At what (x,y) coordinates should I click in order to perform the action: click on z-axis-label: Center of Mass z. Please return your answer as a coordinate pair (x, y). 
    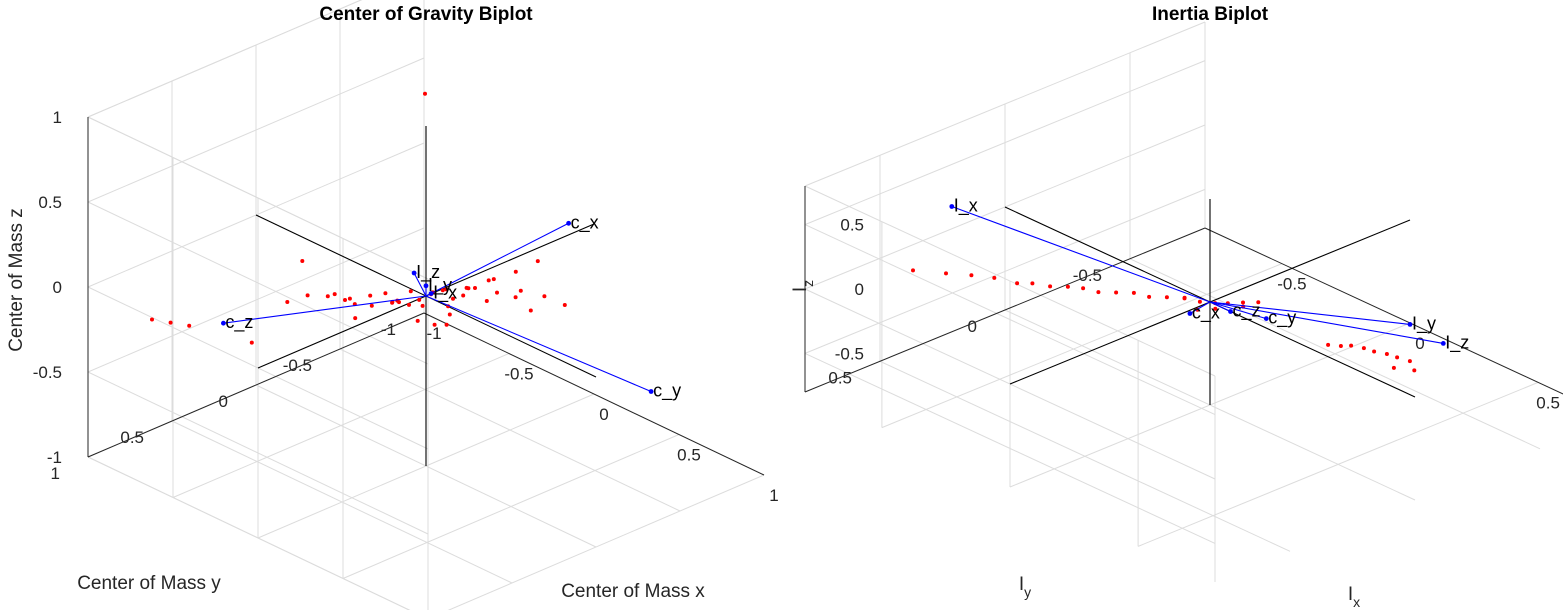
    Looking at the image, I should click on (16, 280).